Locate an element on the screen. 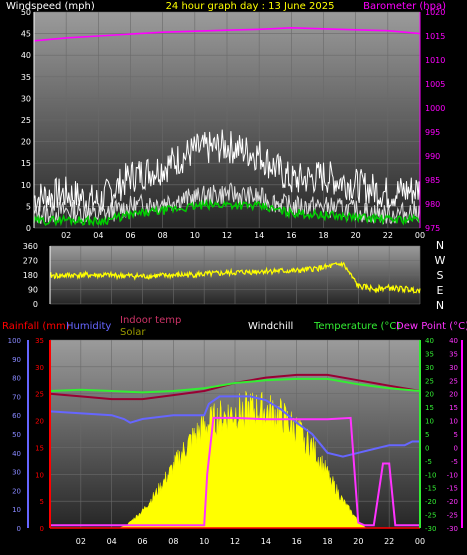 The width and height of the screenshot is (467, 555). barometer-y-tick-label: 975 is located at coordinates (432, 228).